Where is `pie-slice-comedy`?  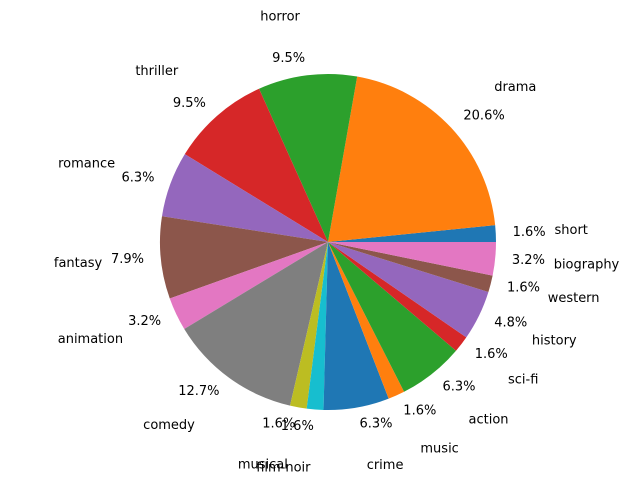
pie-slice-comedy is located at coordinates (256, 324).